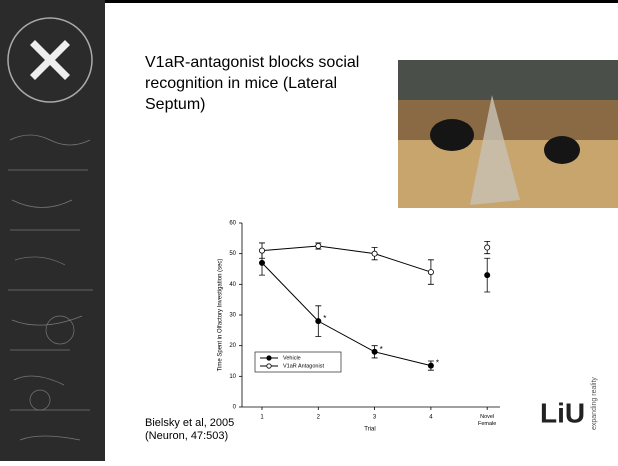 The width and height of the screenshot is (618, 466). I want to click on x-tick-label: 4, so click(431, 418).